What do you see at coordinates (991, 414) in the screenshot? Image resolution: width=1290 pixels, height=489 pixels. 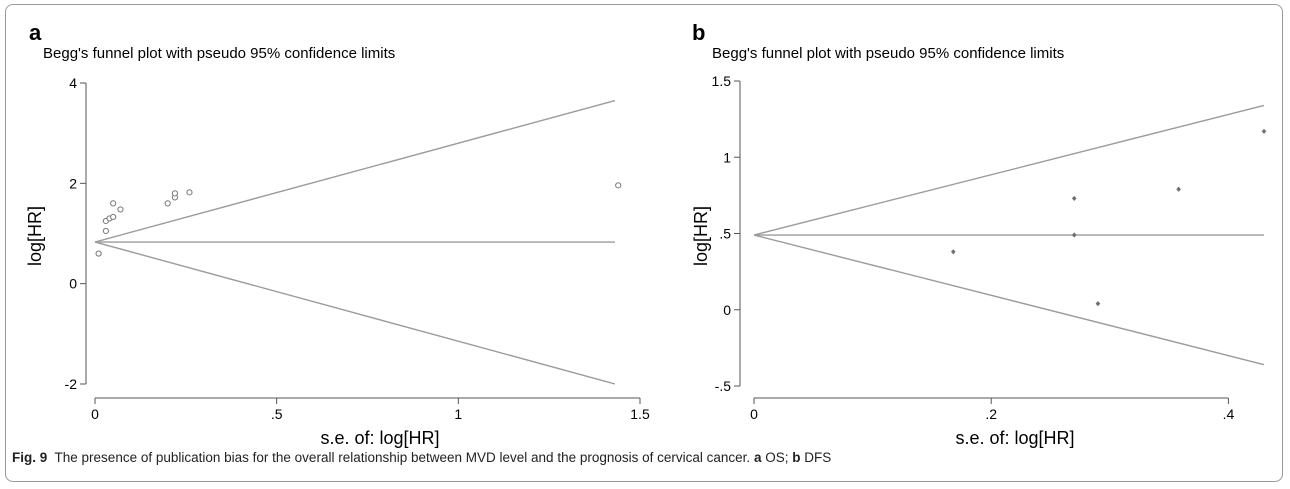 I see `x-tick-label-b: .2` at bounding box center [991, 414].